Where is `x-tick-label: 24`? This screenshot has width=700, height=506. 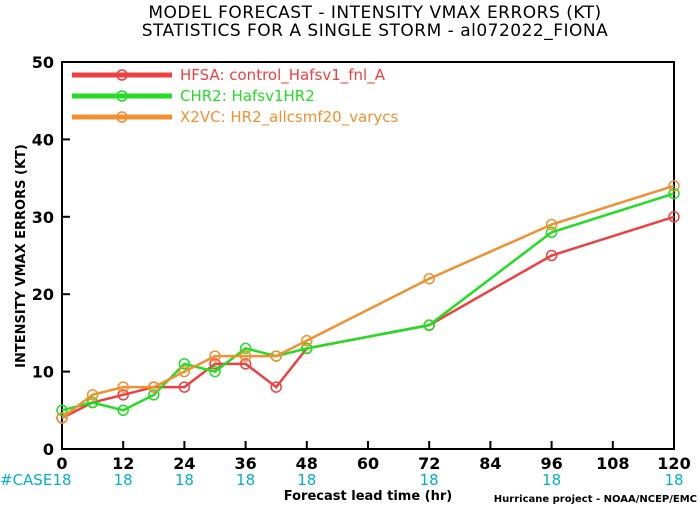 x-tick-label: 24 is located at coordinates (184, 463).